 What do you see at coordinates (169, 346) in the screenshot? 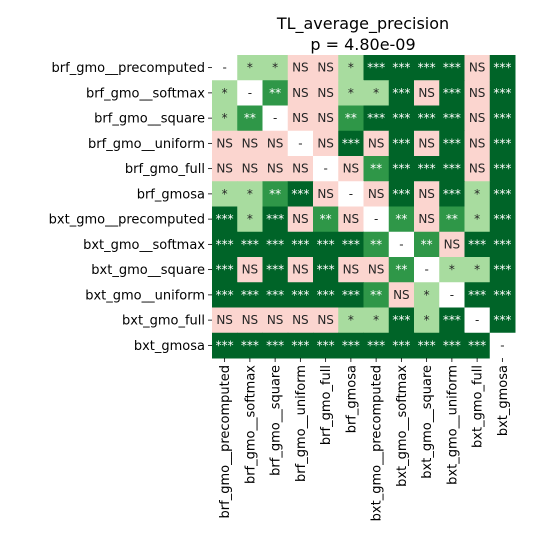
I see `row-label: bxt_gmosa` at bounding box center [169, 346].